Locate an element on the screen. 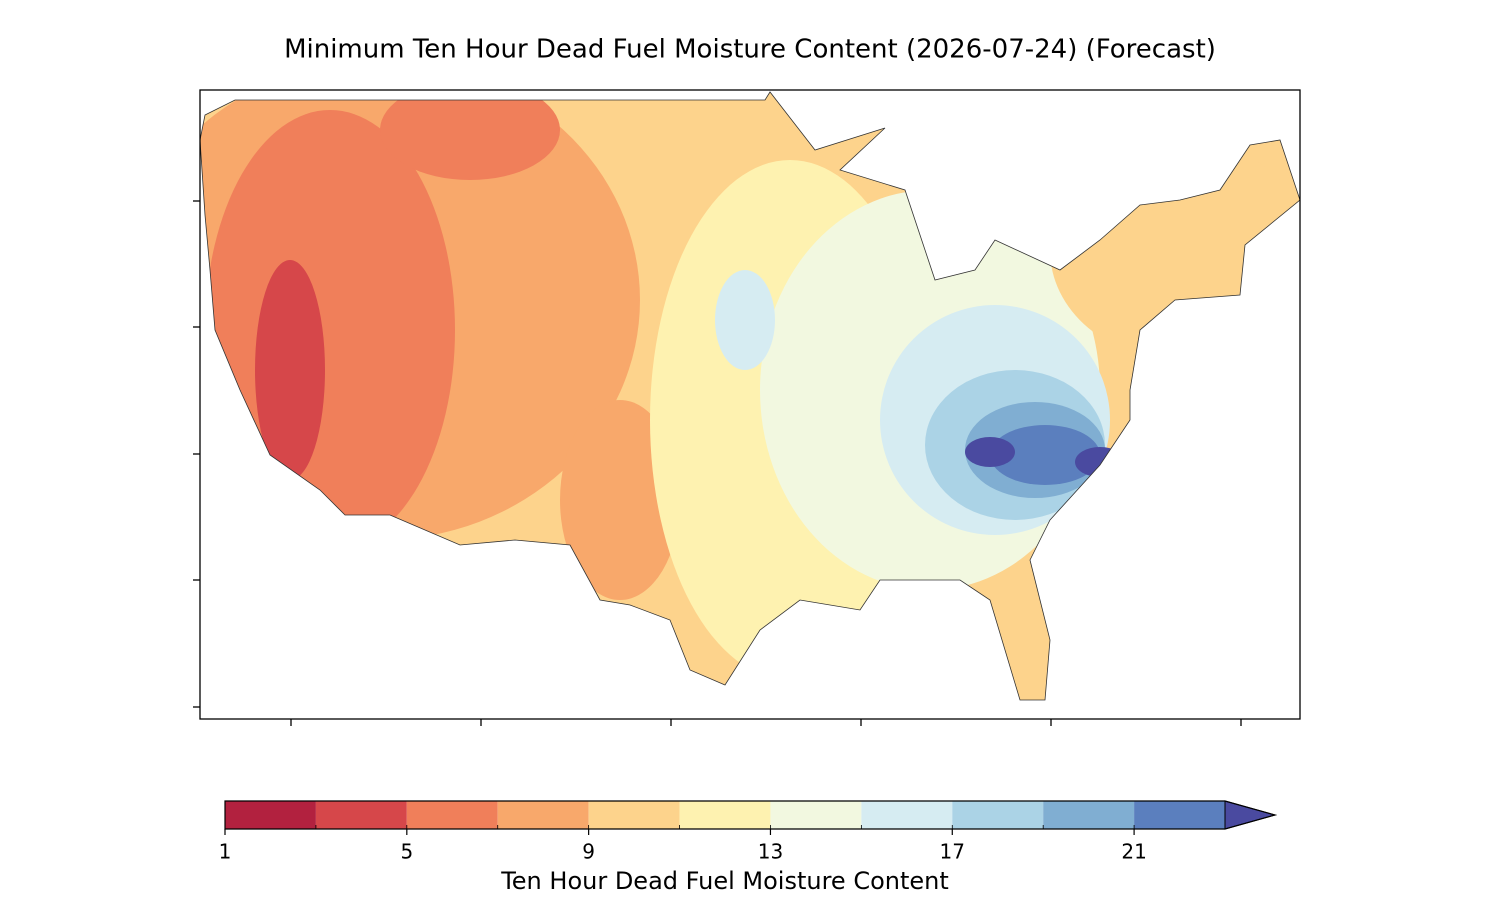  colorbar: 1 5 9 13 17 21 is located at coordinates (748, 832).